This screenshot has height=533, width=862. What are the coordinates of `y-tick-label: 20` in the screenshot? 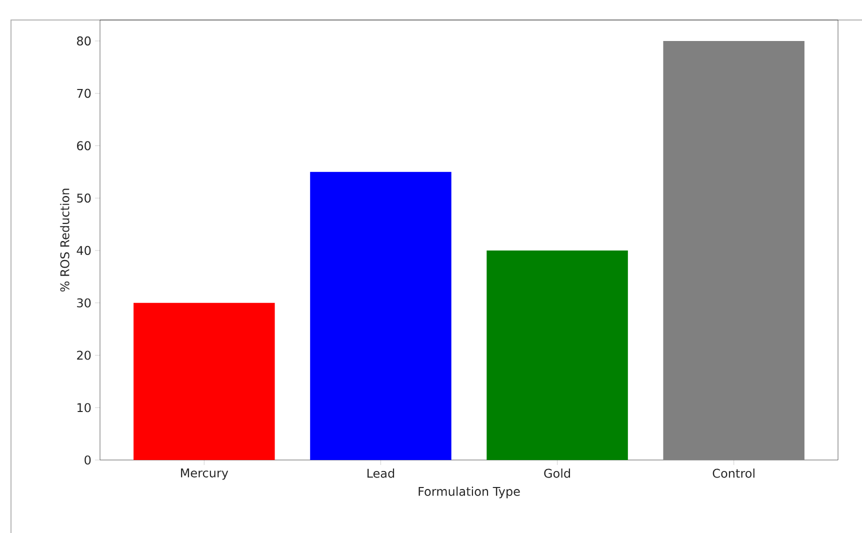 It's located at (84, 355).